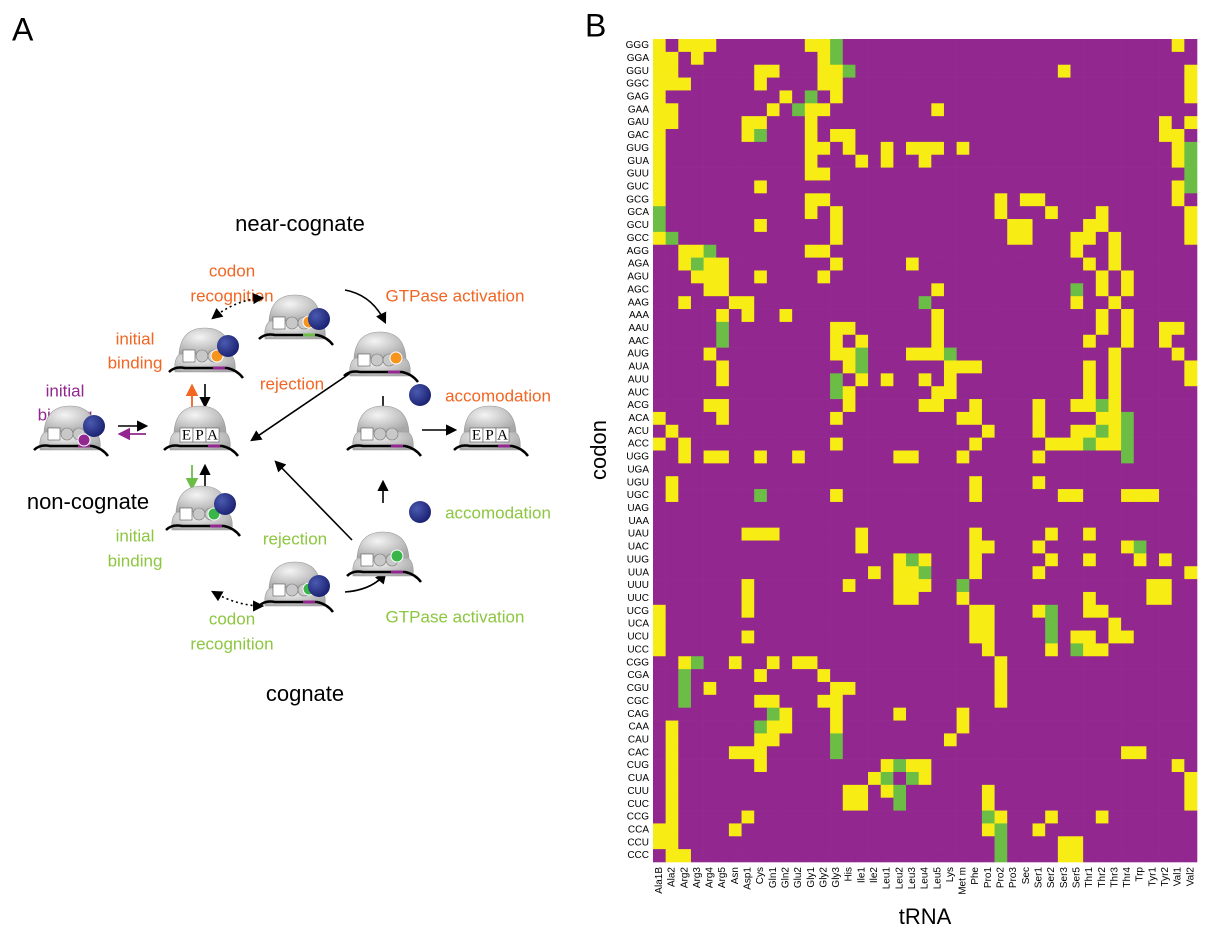 The height and width of the screenshot is (936, 1208). What do you see at coordinates (899, 878) in the screenshot?
I see `trna-label: Leu2` at bounding box center [899, 878].